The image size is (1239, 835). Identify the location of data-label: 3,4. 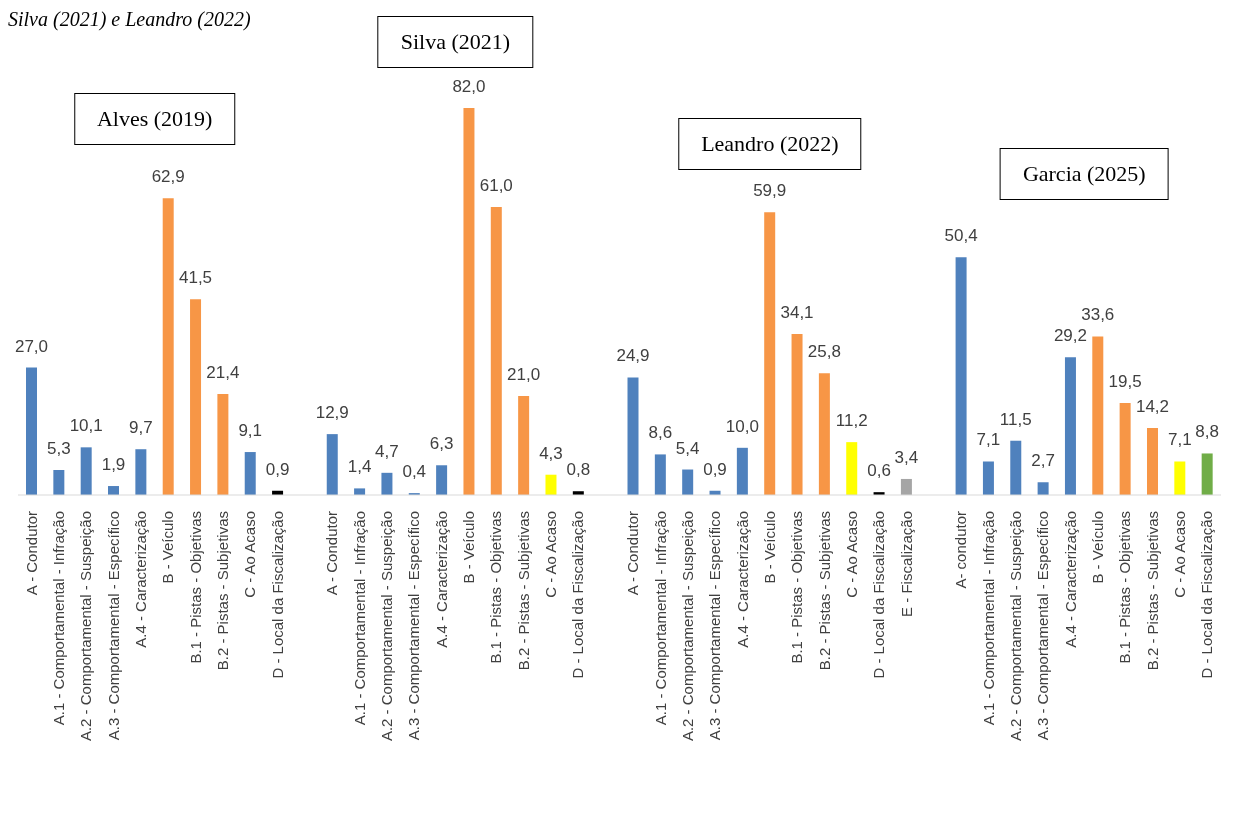
(906, 457).